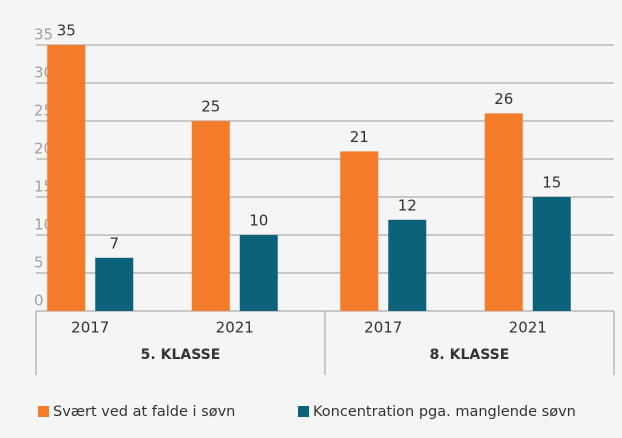 Image resolution: width=622 pixels, height=438 pixels. What do you see at coordinates (444, 412) in the screenshot?
I see `legend-label: Koncentration pga. manglende søvn` at bounding box center [444, 412].